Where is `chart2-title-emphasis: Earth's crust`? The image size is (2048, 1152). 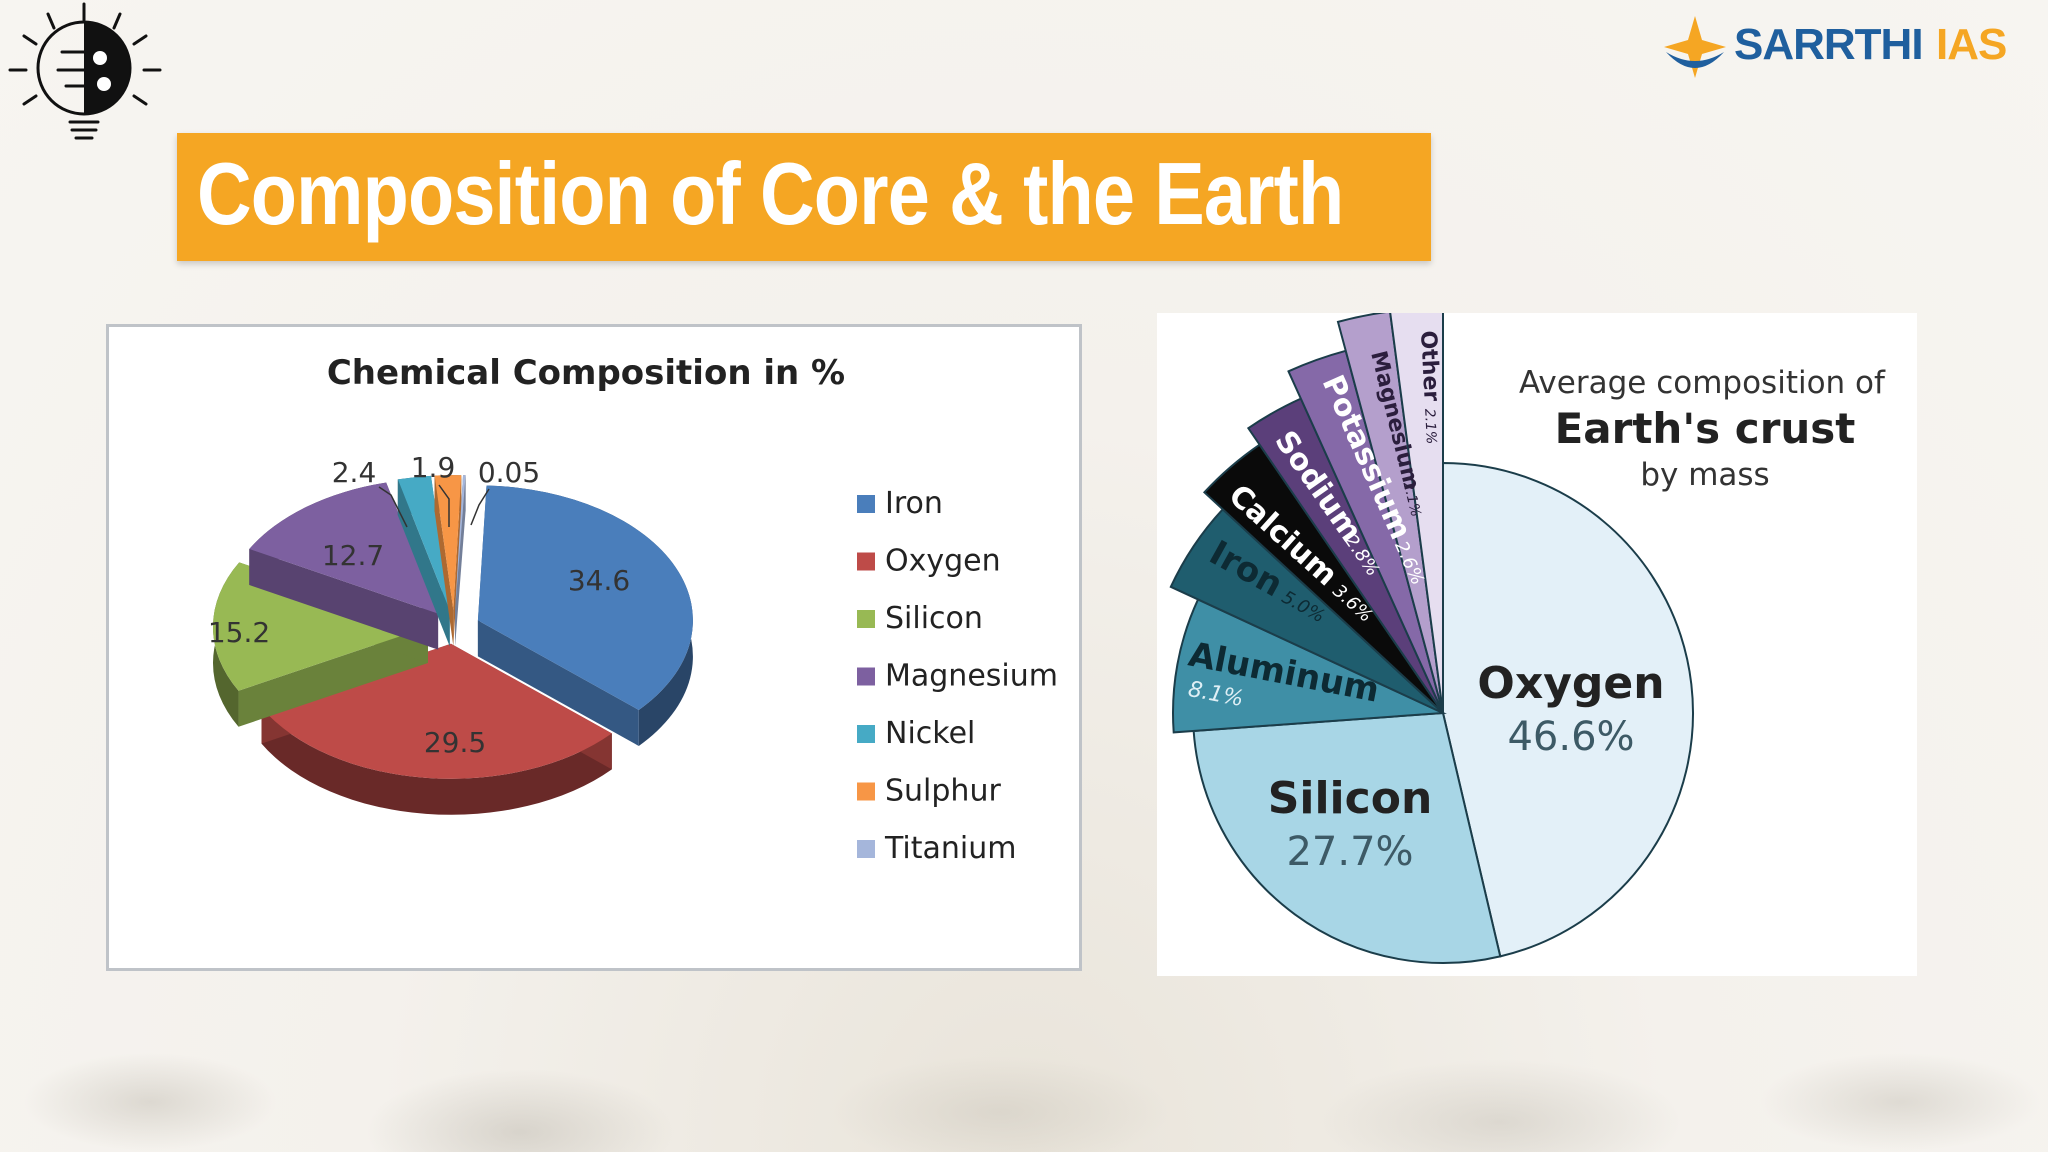
chart2-title-emphasis: Earth's crust is located at coordinates (1705, 428).